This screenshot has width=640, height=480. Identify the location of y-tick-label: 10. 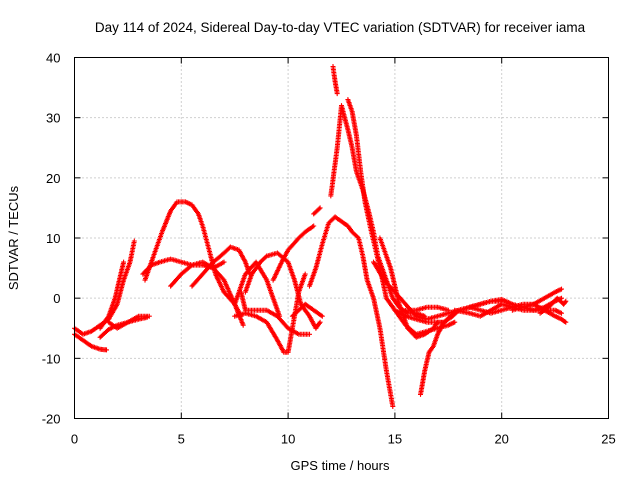
(53, 238).